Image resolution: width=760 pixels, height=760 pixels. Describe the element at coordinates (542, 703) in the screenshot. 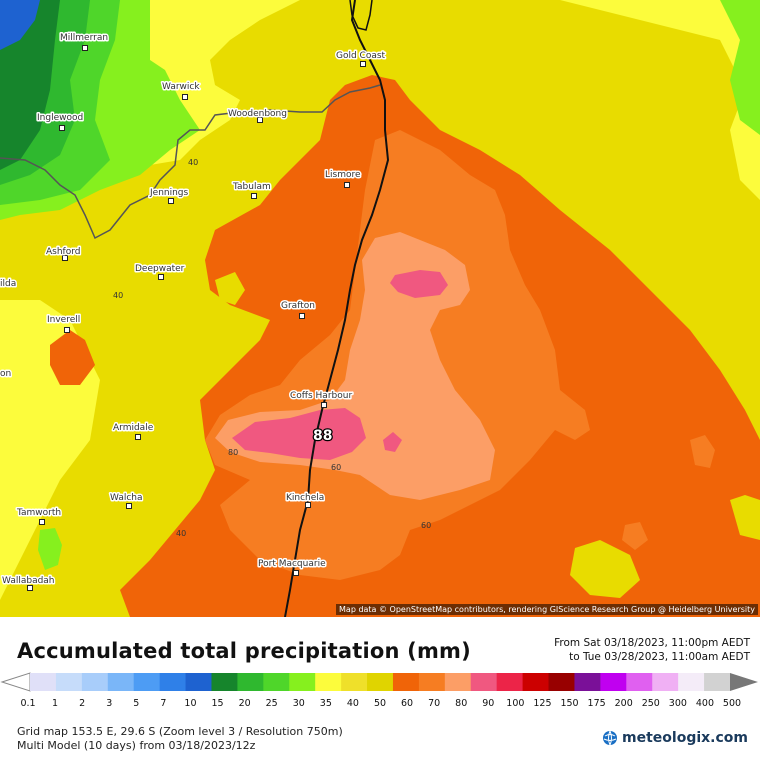

I see `scale-label-125: 125` at that location.